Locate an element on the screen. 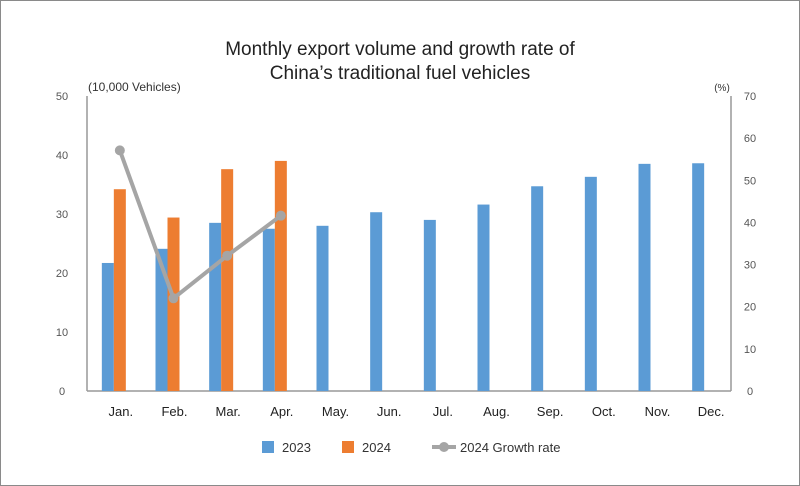  right-tick-label: 30 is located at coordinates (750, 266).